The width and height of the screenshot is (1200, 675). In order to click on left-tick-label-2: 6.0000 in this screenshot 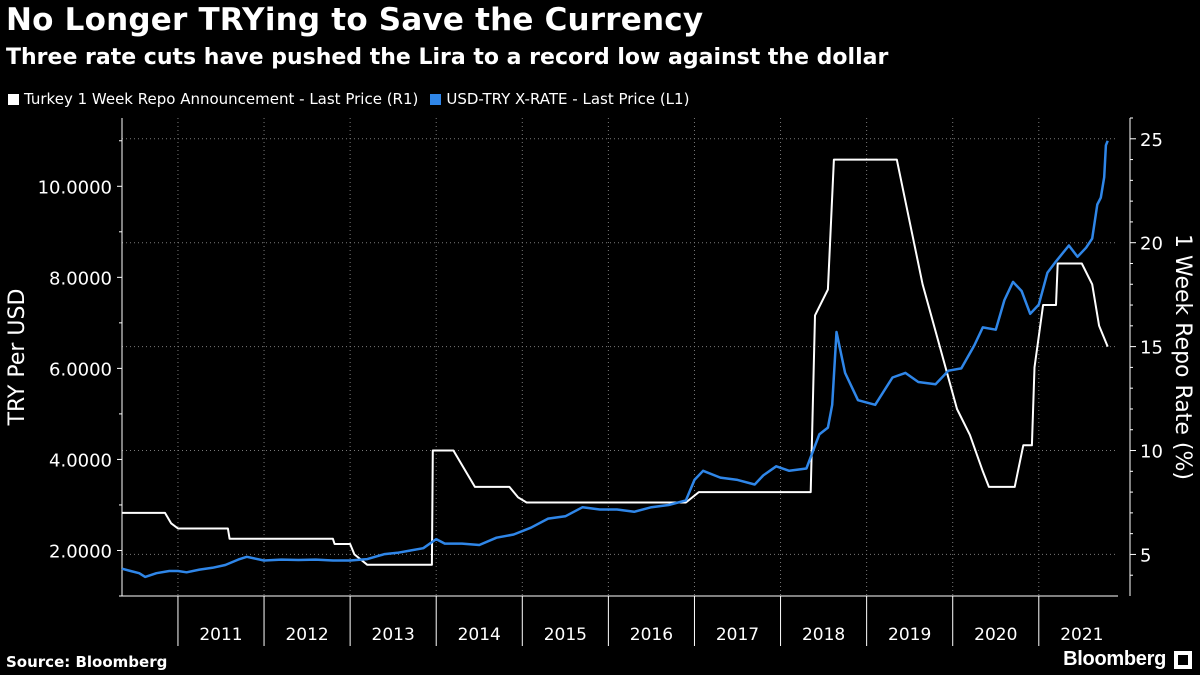, I will do `click(80, 369)`.